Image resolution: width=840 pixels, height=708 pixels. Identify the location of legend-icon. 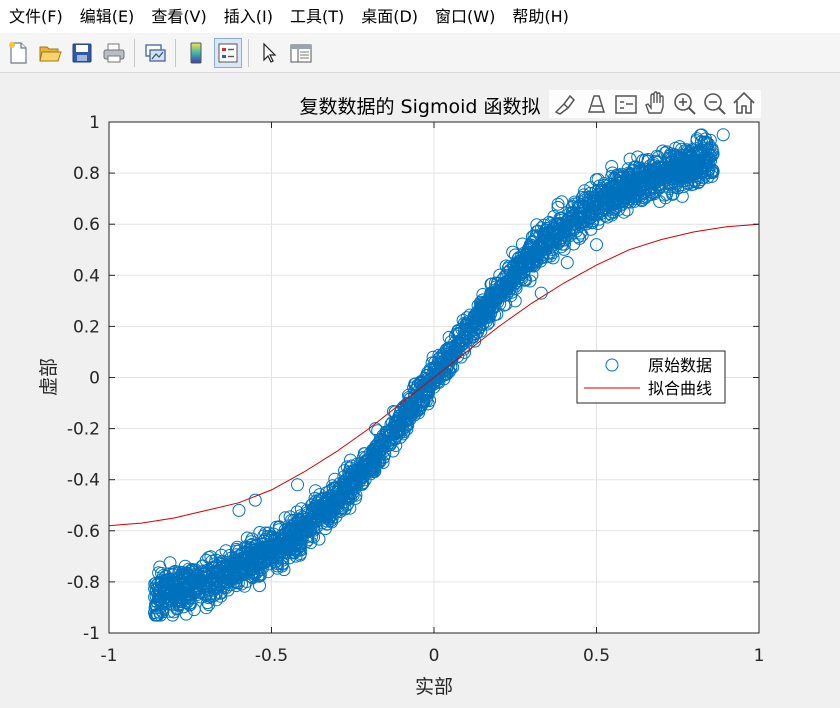
(228, 52).